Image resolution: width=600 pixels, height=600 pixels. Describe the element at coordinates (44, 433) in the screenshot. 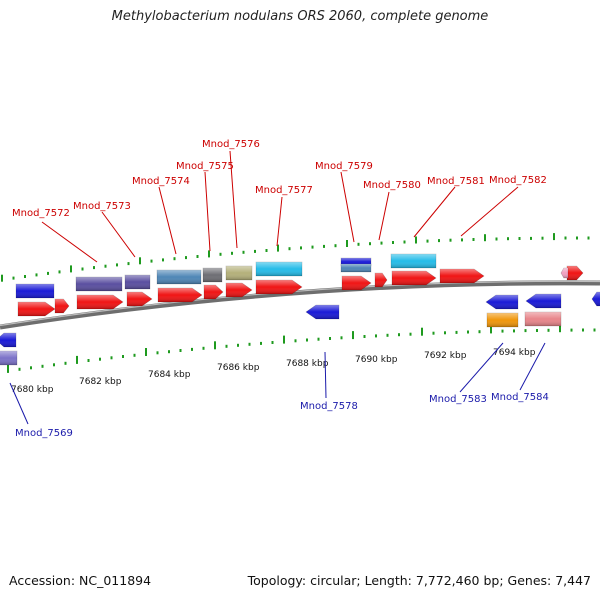

I see `gene-label: Mnod_7569` at that location.